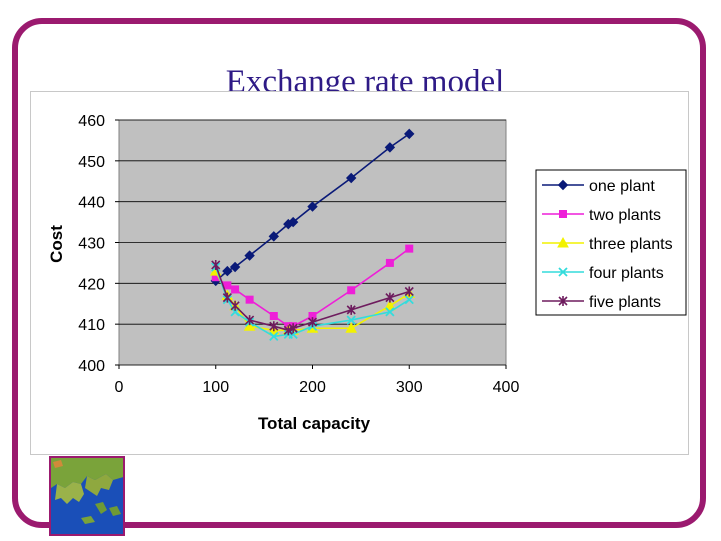 The width and height of the screenshot is (721, 541). Describe the element at coordinates (312, 297) in the screenshot. I see `series-five-plants` at that location.